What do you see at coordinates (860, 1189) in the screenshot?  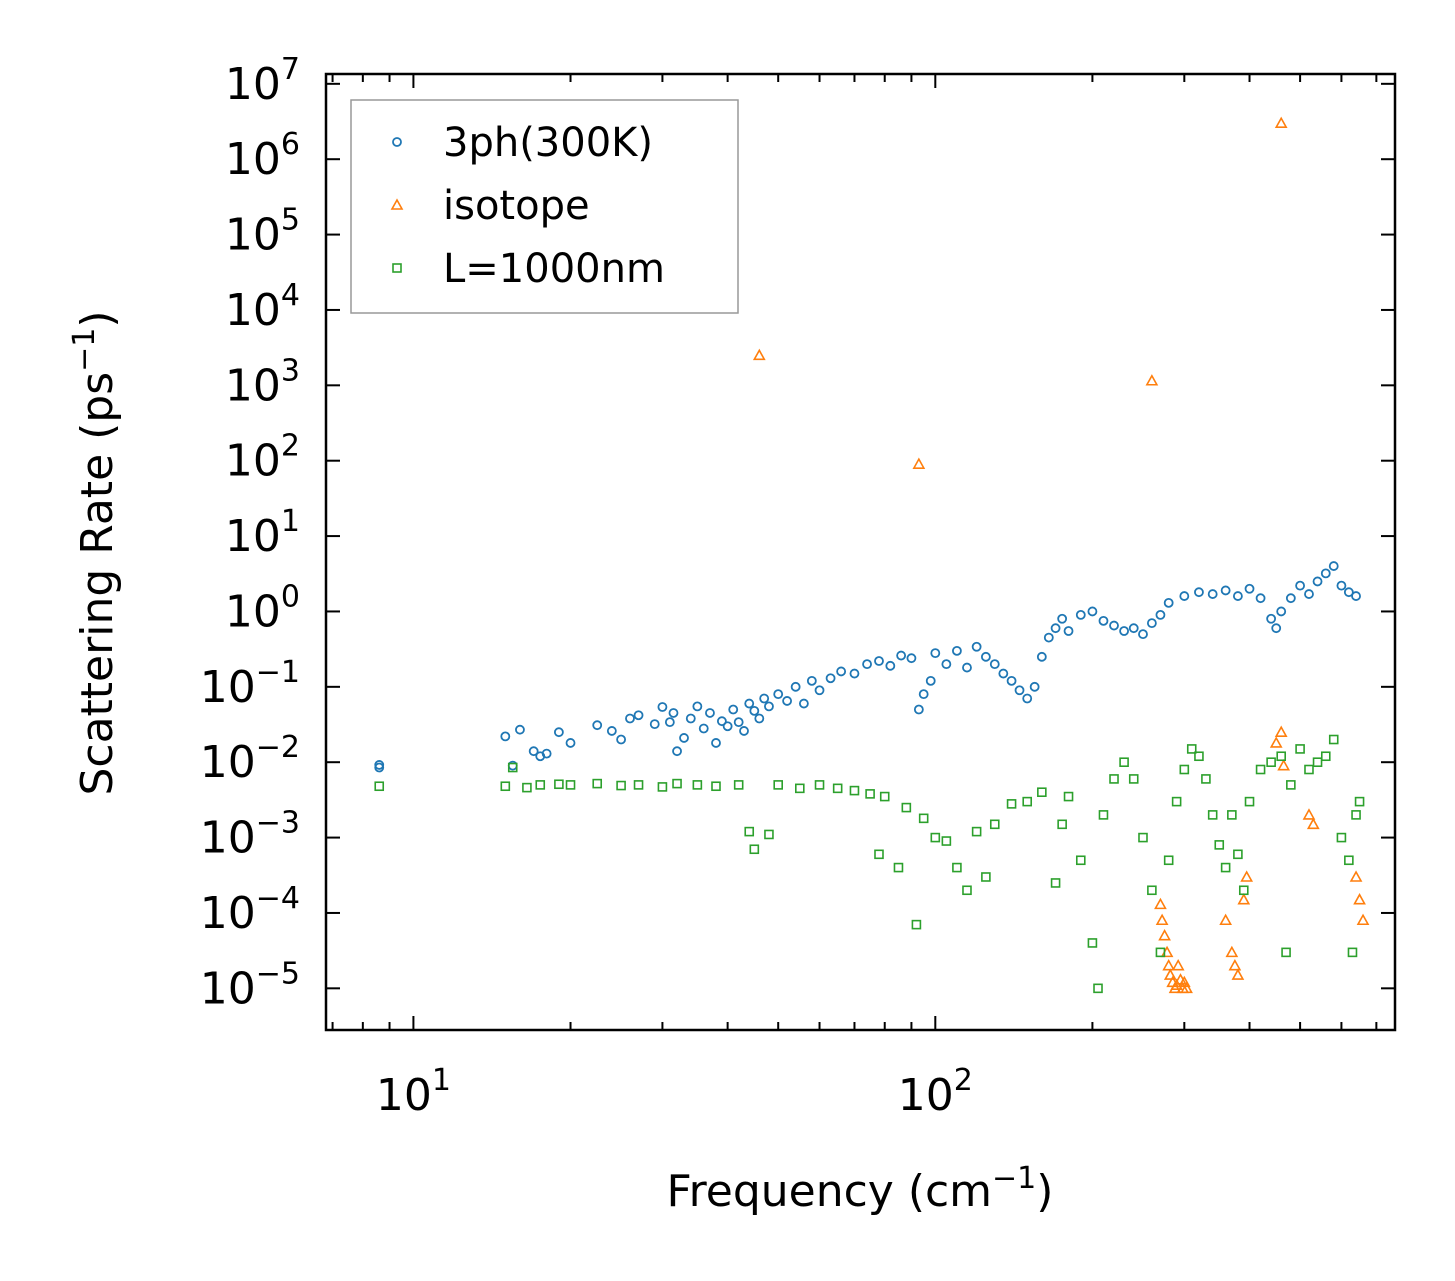 I see `x-axis-title: Frequency (cm−1)` at bounding box center [860, 1189].